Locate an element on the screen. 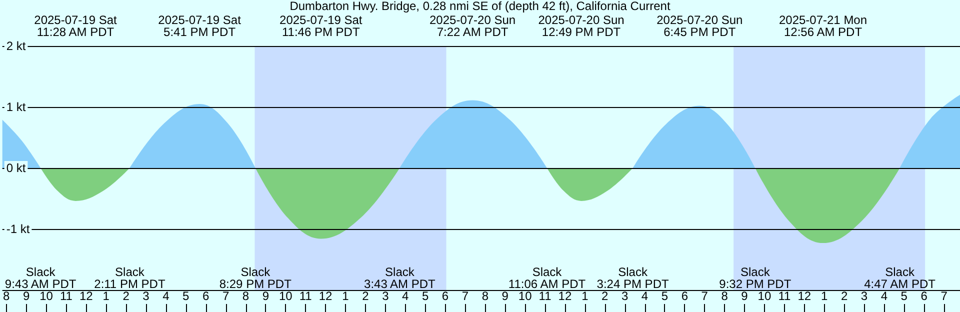 The image size is (960, 312). text: 2025-07-19 Sat 5:41 PM PDT is located at coordinates (200, 26).